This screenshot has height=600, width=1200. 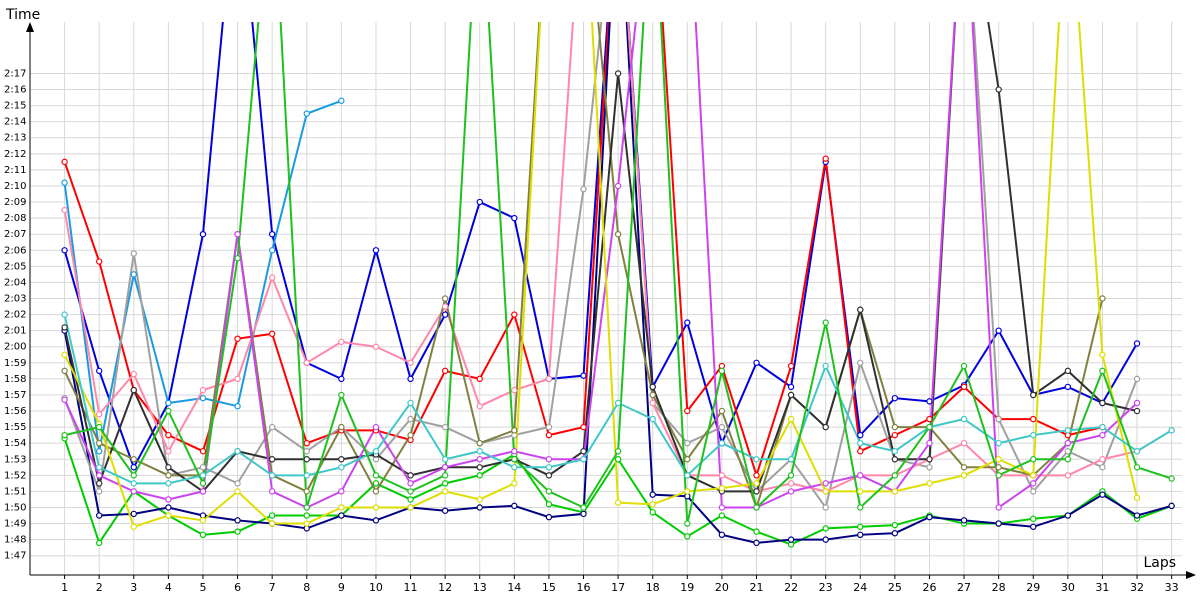 What do you see at coordinates (15, 90) in the screenshot?
I see `y-tick-label: 2:16` at bounding box center [15, 90].